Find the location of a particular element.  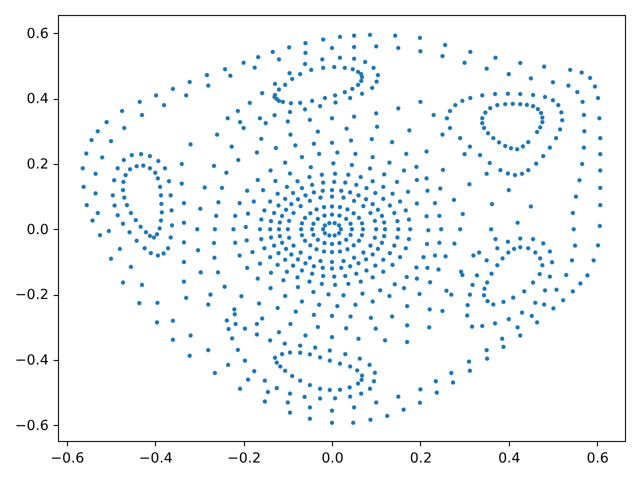

y-tick-label: 0.2 is located at coordinates (37, 164).